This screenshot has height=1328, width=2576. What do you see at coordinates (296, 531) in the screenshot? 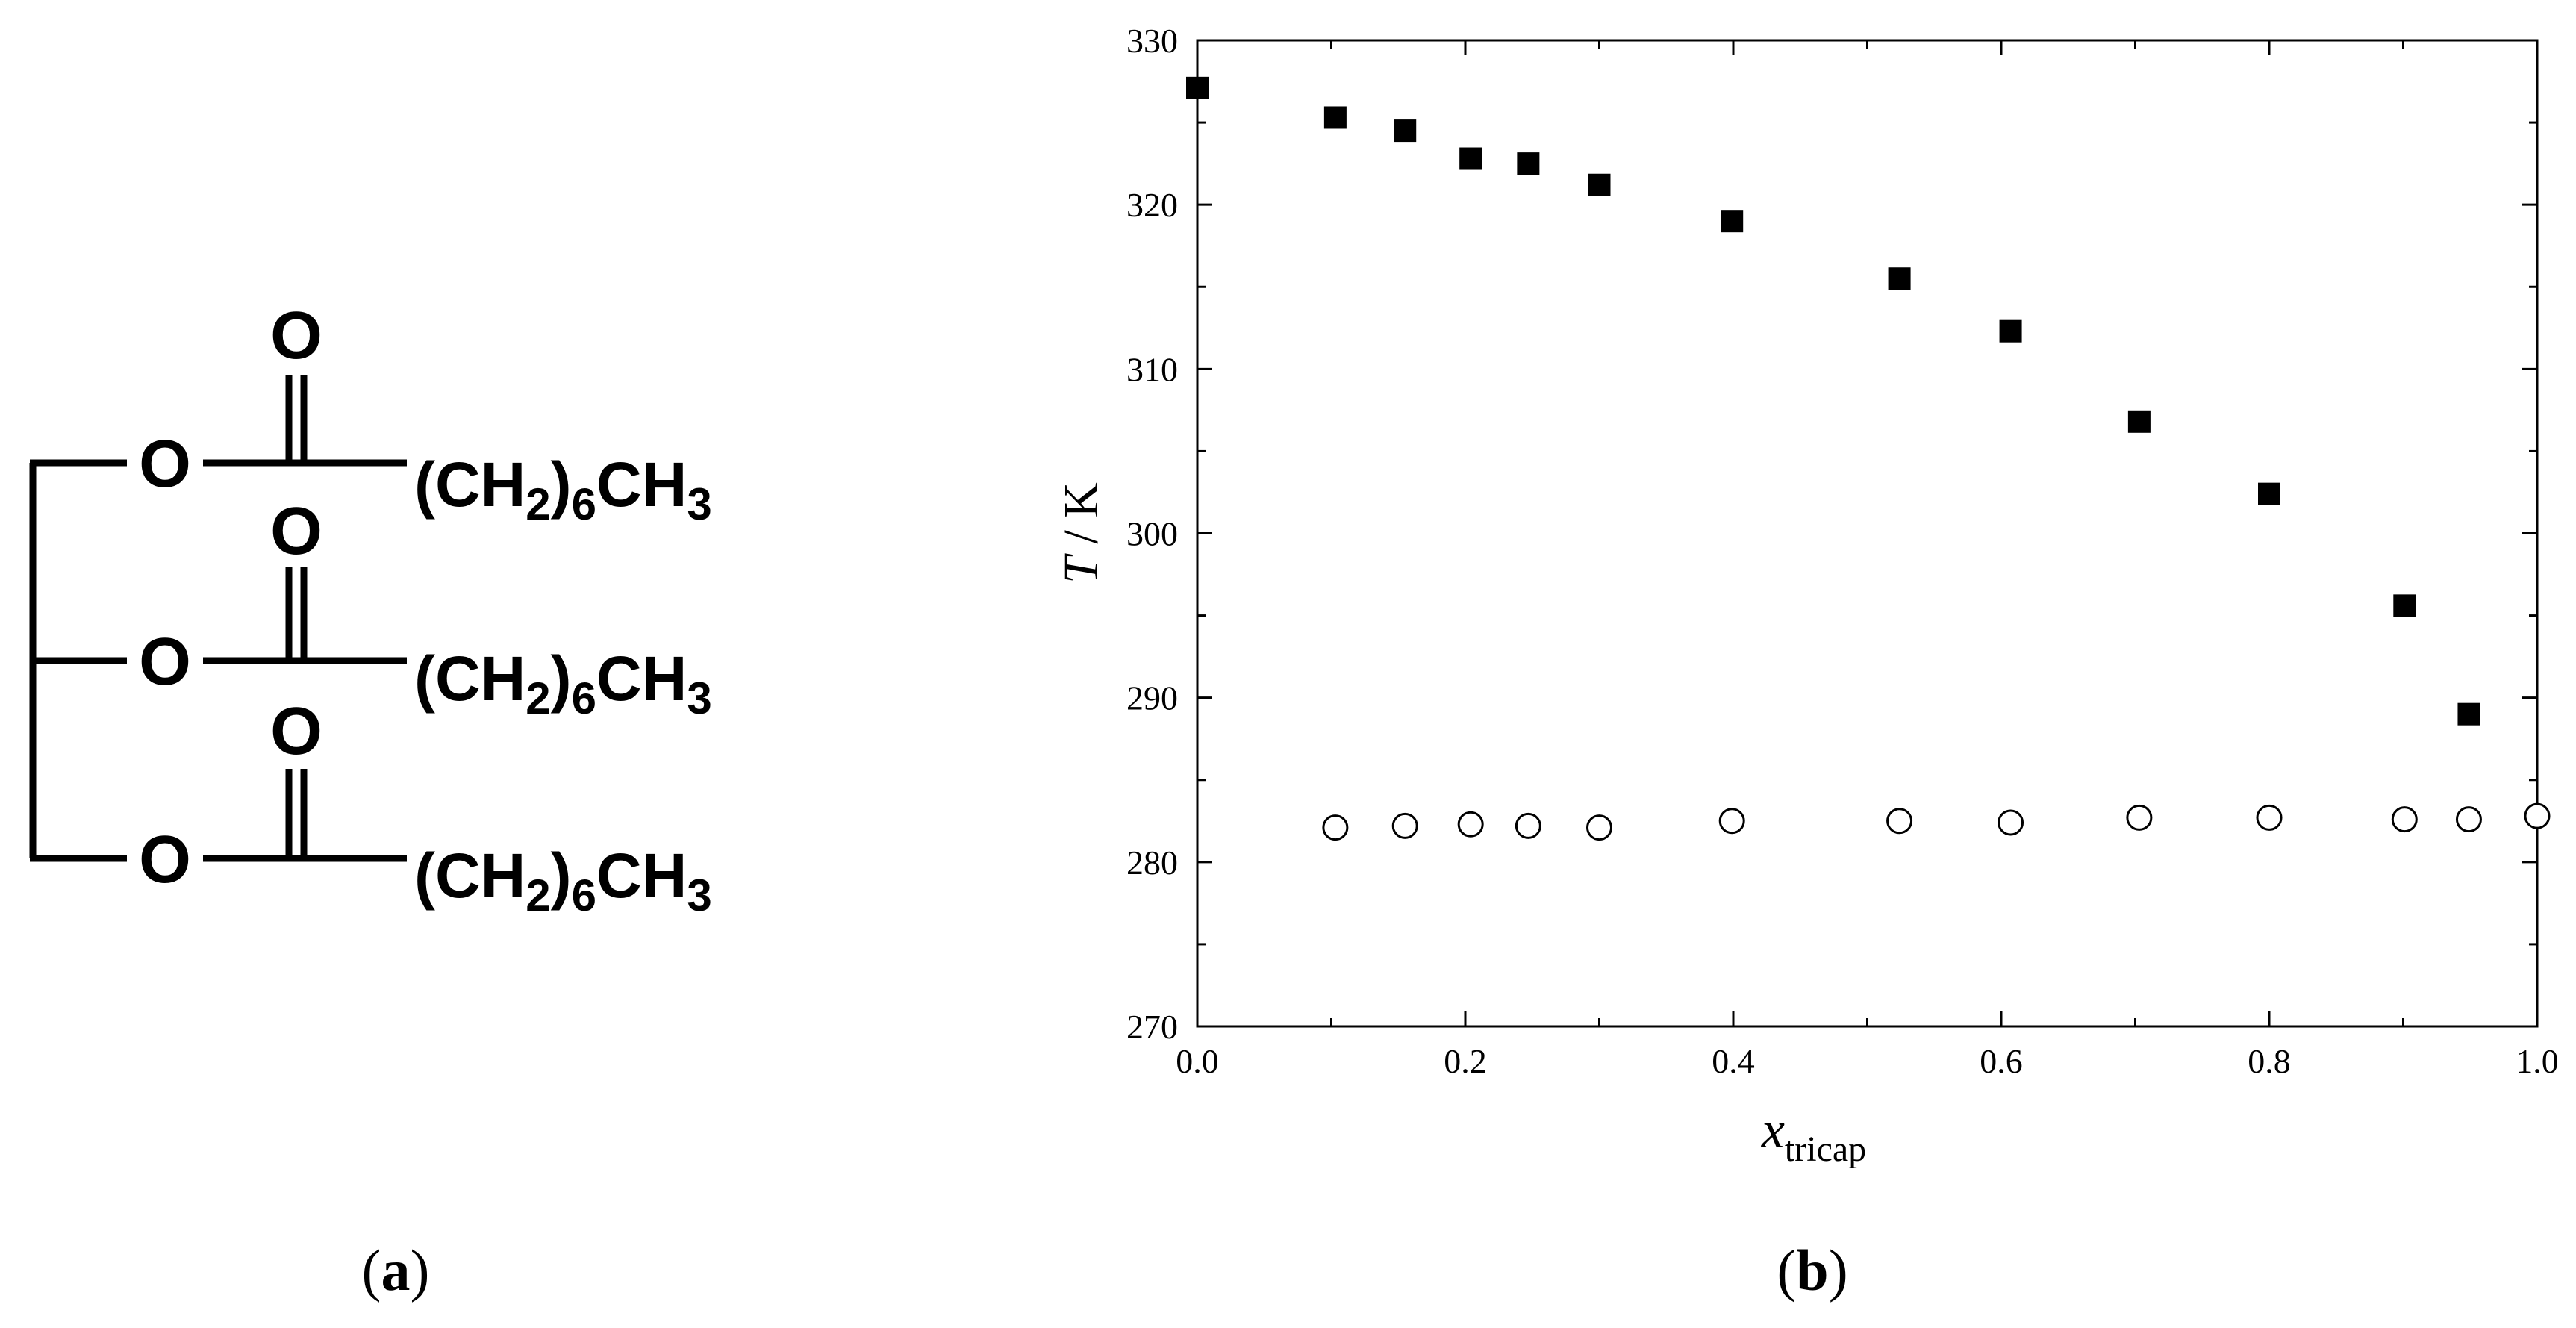
I see `carbonyl-oxygen-2: O` at bounding box center [296, 531].